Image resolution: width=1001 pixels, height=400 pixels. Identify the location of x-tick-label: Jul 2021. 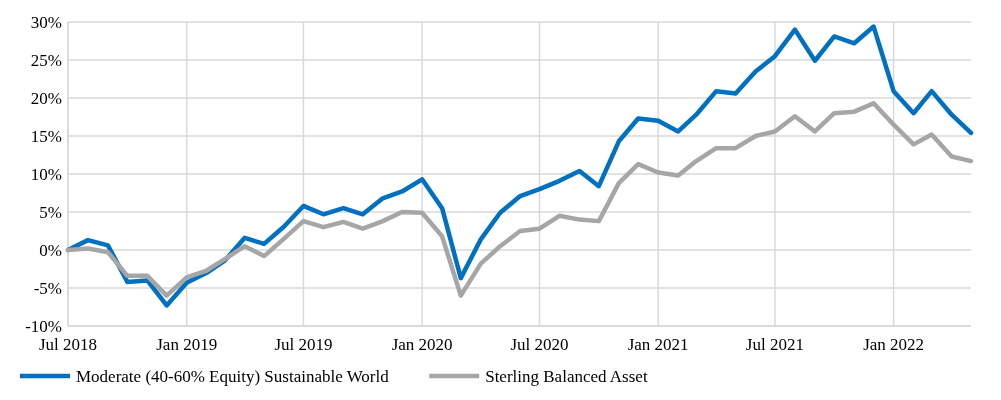
(774, 344).